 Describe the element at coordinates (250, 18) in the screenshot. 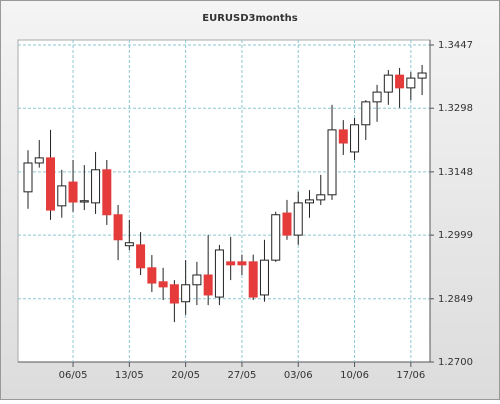

I see `chart-title: EURUSD3months` at that location.